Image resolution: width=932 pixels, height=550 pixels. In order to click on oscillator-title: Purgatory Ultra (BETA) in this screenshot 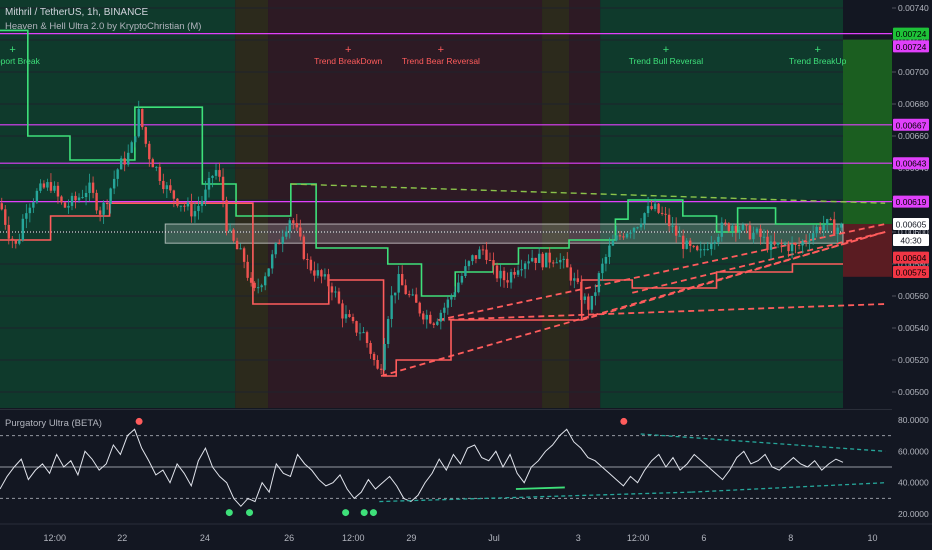, I will do `click(53, 423)`.